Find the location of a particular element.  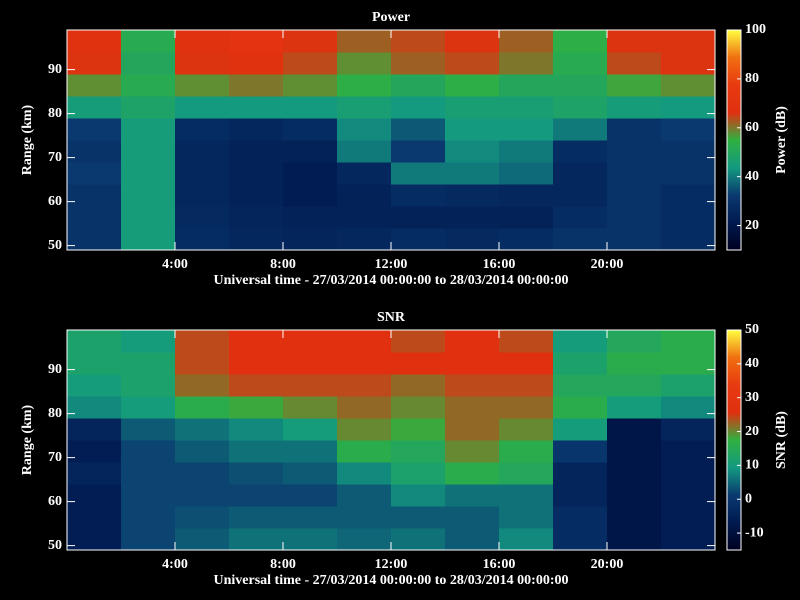

x-tick-label: 4:00 is located at coordinates (175, 264).